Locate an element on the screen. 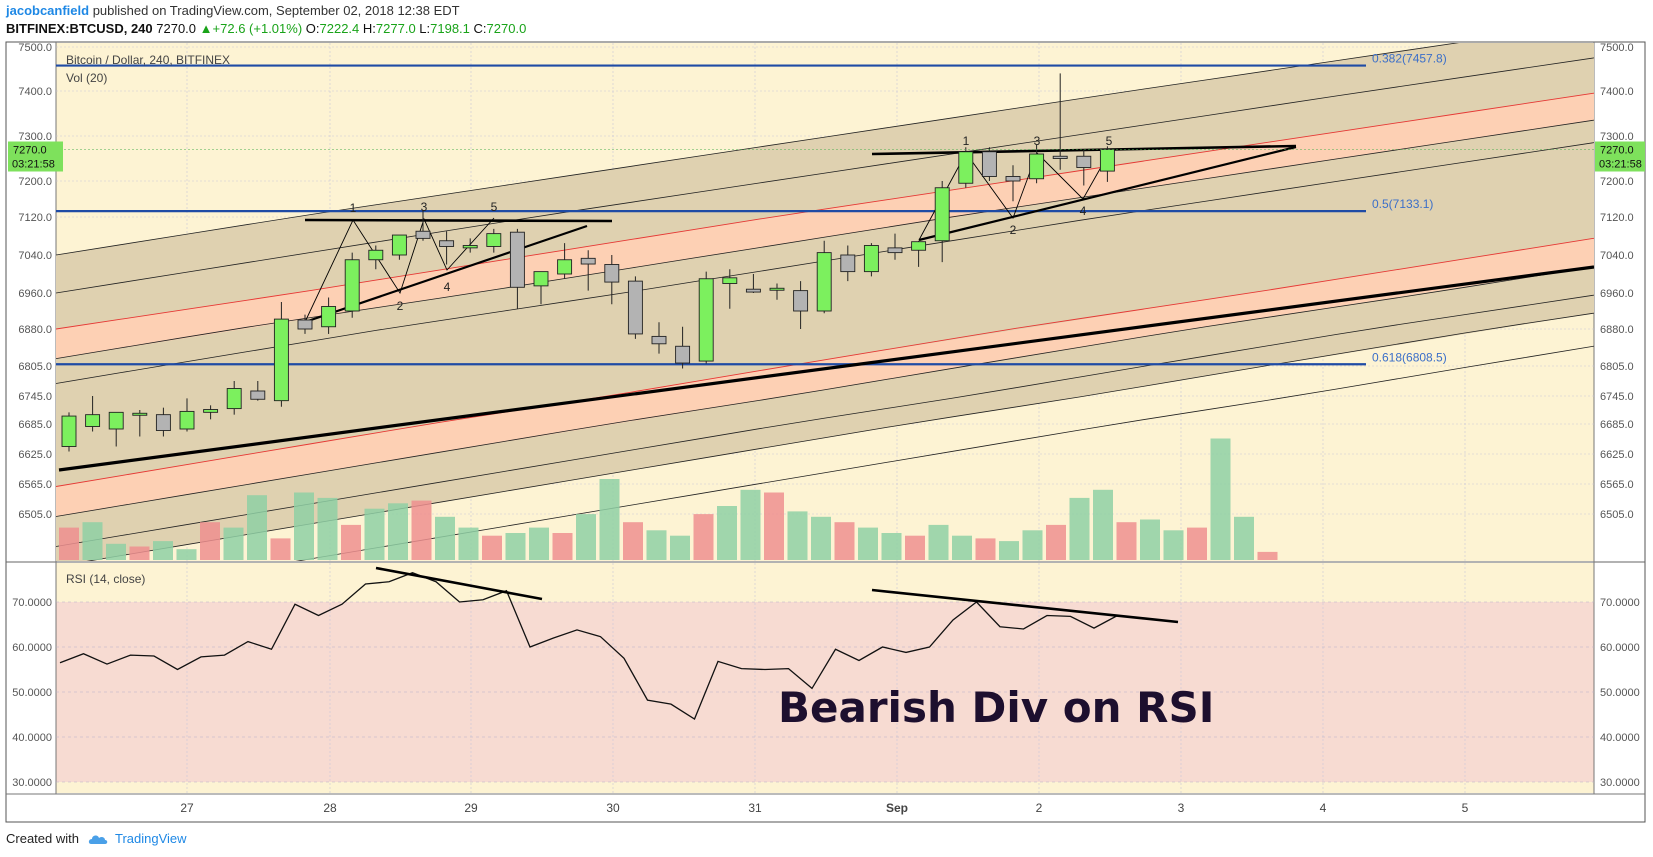 This screenshot has height=857, width=1653. fib-level-label: 0.382(7457.8) is located at coordinates (1409, 59).